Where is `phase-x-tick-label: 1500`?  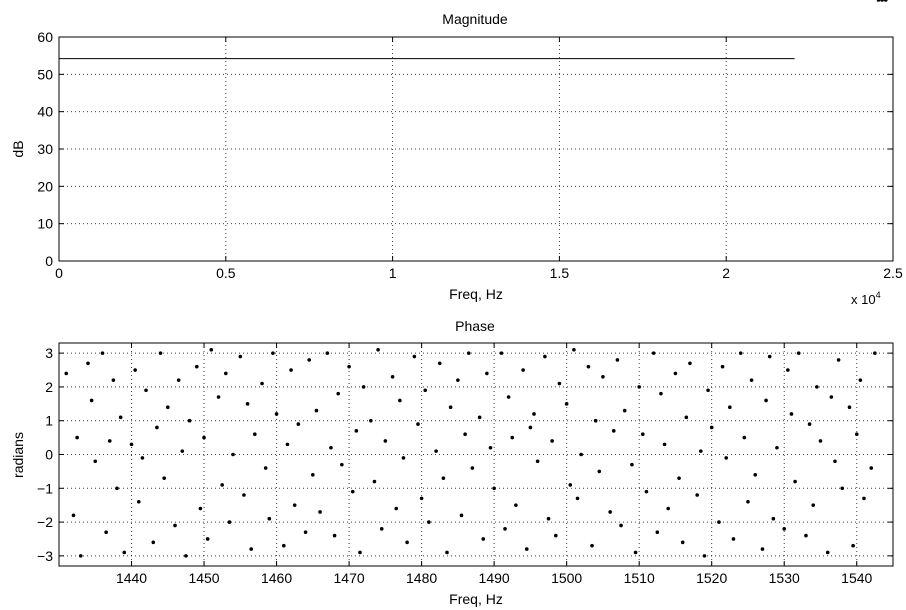
phase-x-tick-label: 1500 is located at coordinates (566, 578).